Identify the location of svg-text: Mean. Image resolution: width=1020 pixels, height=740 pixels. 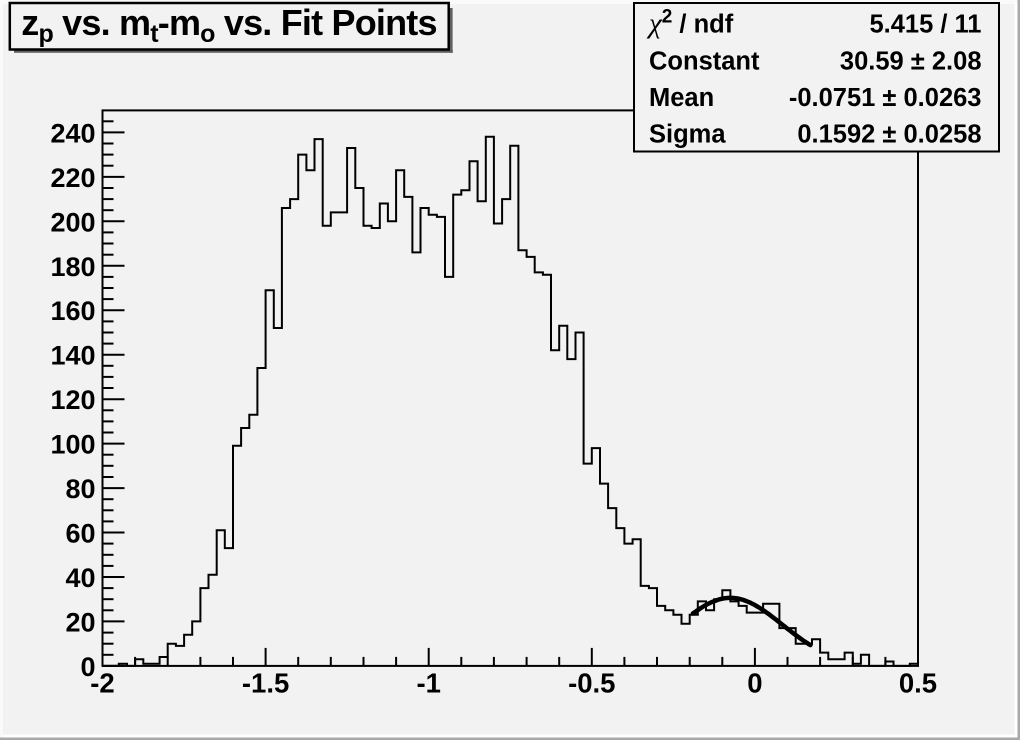
(681, 98).